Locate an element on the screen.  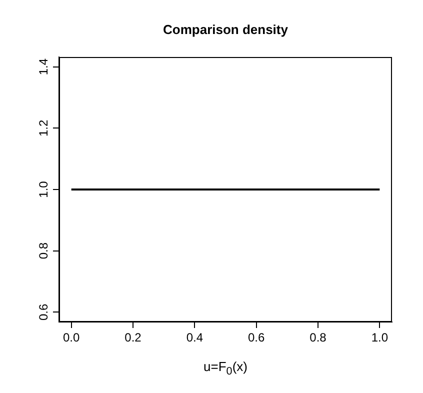
x-tick-label: 0.0 is located at coordinates (71, 337).